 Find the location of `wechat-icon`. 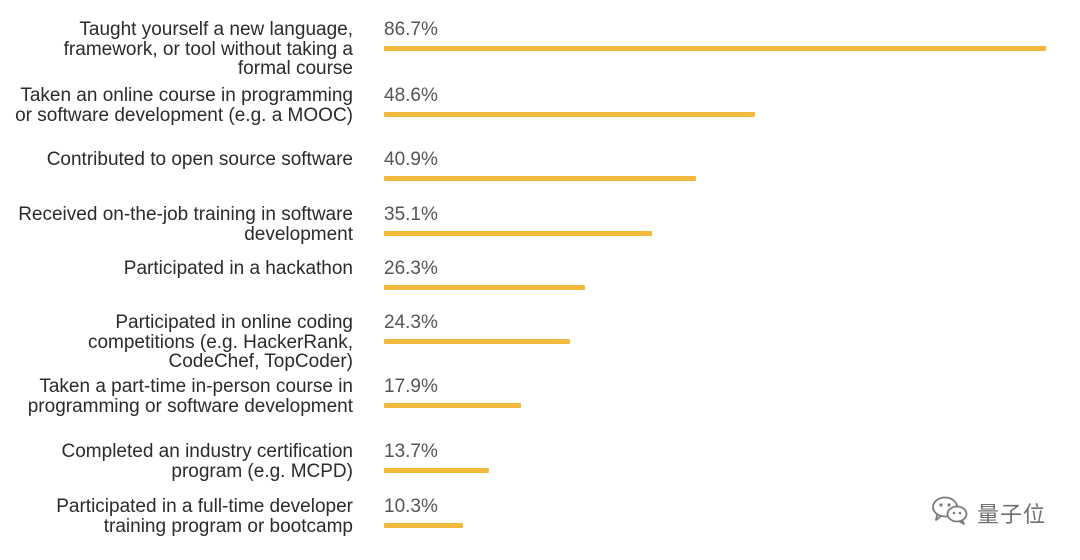

wechat-icon is located at coordinates (950, 512).